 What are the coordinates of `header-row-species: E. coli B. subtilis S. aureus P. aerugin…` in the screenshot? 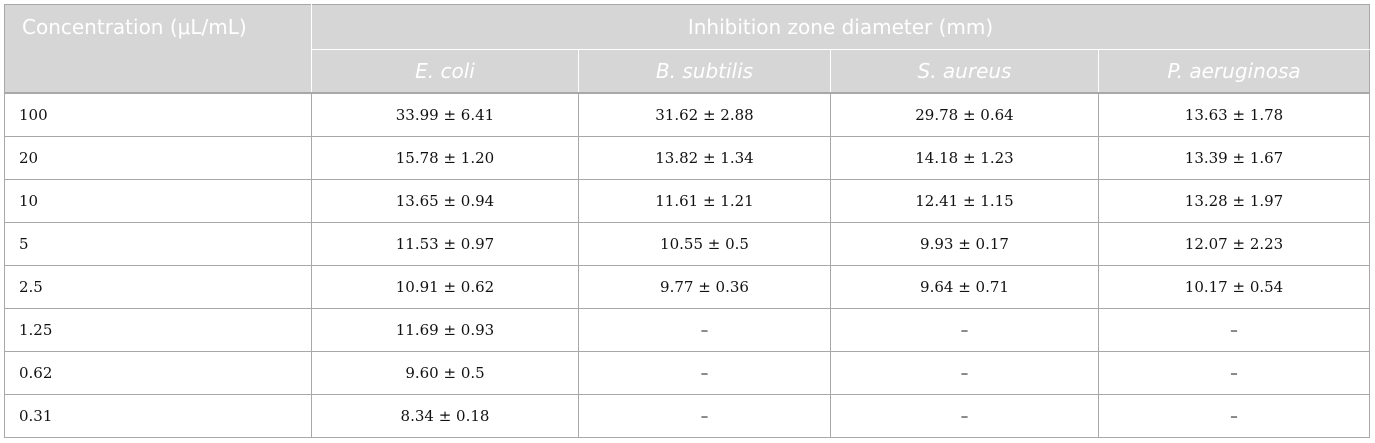 It's located at (687, 71).